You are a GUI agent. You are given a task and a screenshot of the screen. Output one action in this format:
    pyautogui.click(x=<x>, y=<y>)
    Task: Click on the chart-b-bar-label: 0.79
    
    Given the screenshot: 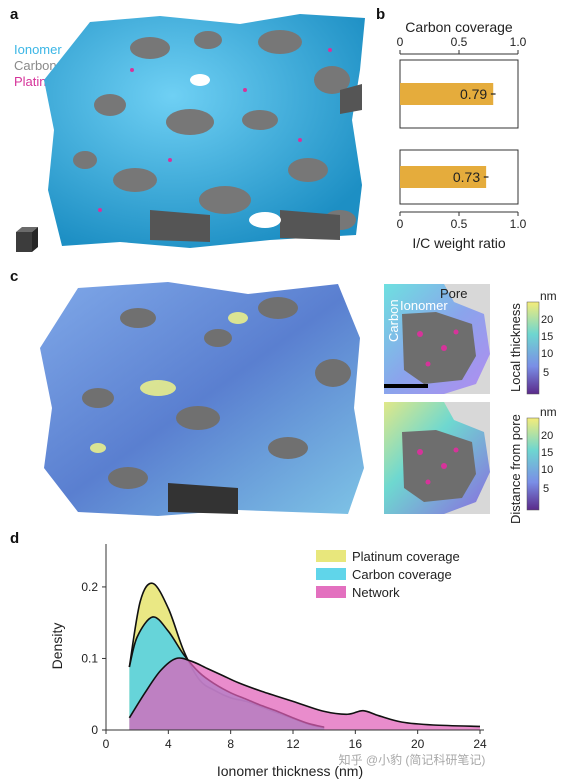 What is the action you would take?
    pyautogui.click(x=473, y=94)
    